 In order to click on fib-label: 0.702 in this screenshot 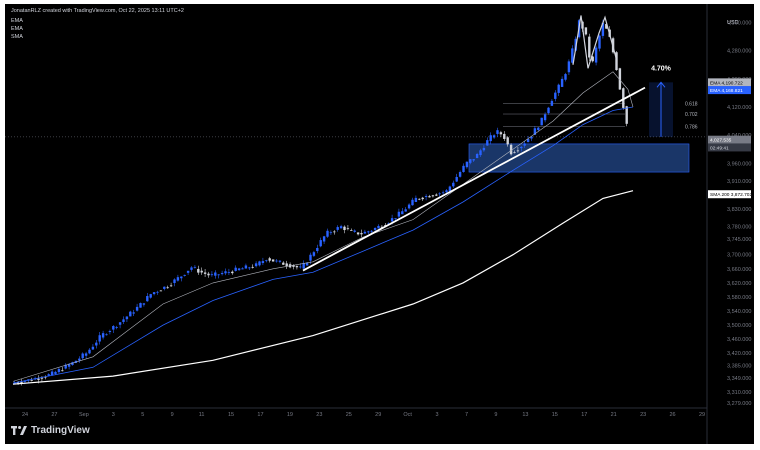, I will do `click(691, 115)`.